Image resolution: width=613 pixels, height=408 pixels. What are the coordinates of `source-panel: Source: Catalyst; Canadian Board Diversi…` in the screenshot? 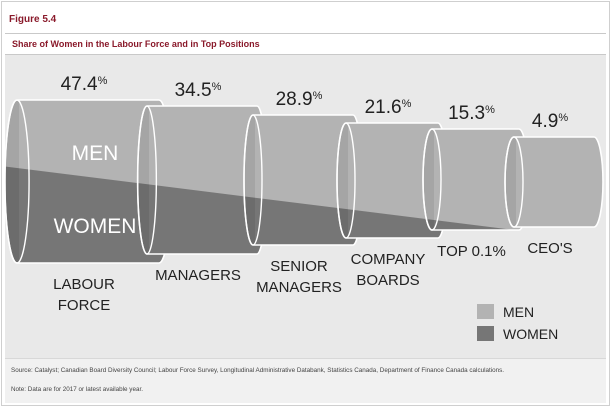 It's located at (305, 380).